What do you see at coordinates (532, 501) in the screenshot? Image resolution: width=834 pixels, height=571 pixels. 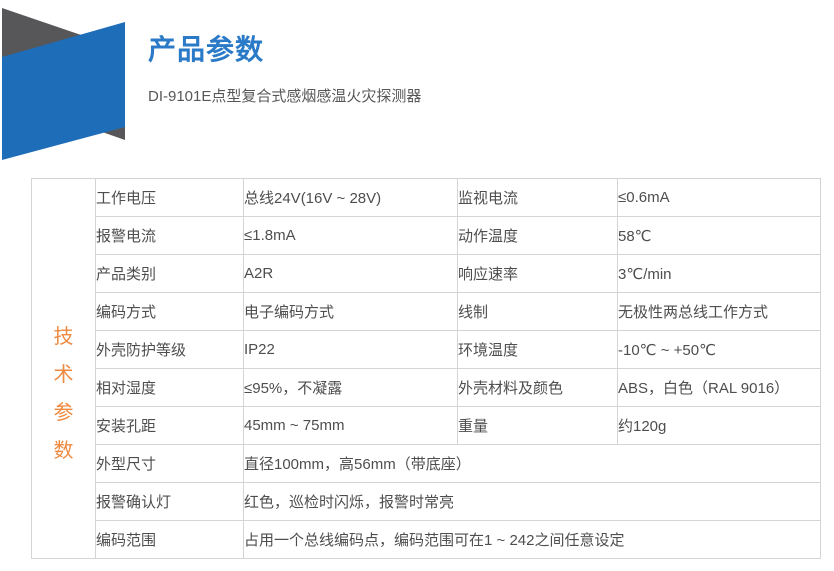 I see `spec-value: 红色，巡检时闪烁，报警时常亮` at bounding box center [532, 501].